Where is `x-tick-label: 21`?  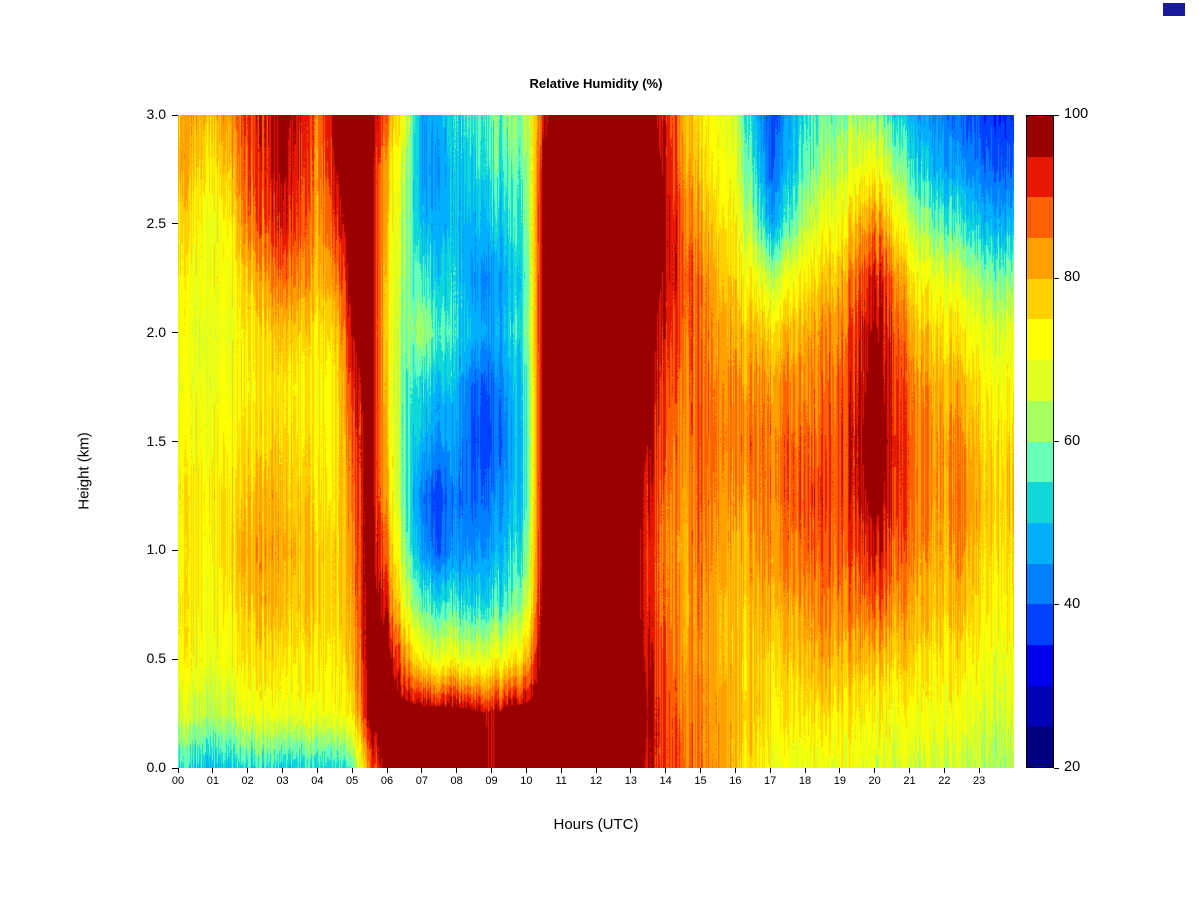 x-tick-label: 21 is located at coordinates (909, 781).